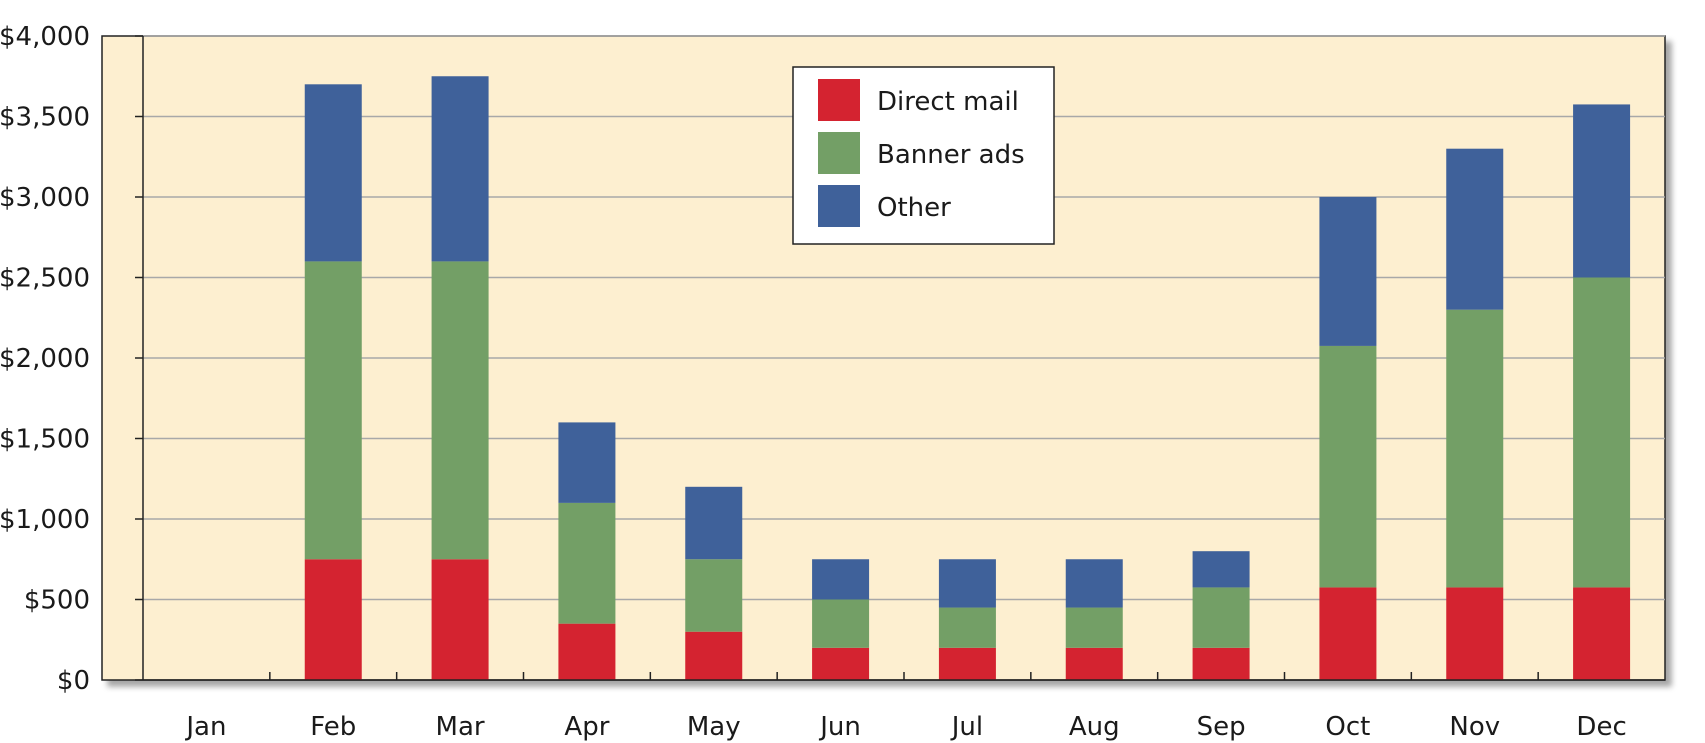 Image resolution: width=1705 pixels, height=743 pixels. I want to click on x-tick-labels: Jan Feb Mar Apr May Jun Jul Aug Sep Oct Nov Dec, so click(905, 727).